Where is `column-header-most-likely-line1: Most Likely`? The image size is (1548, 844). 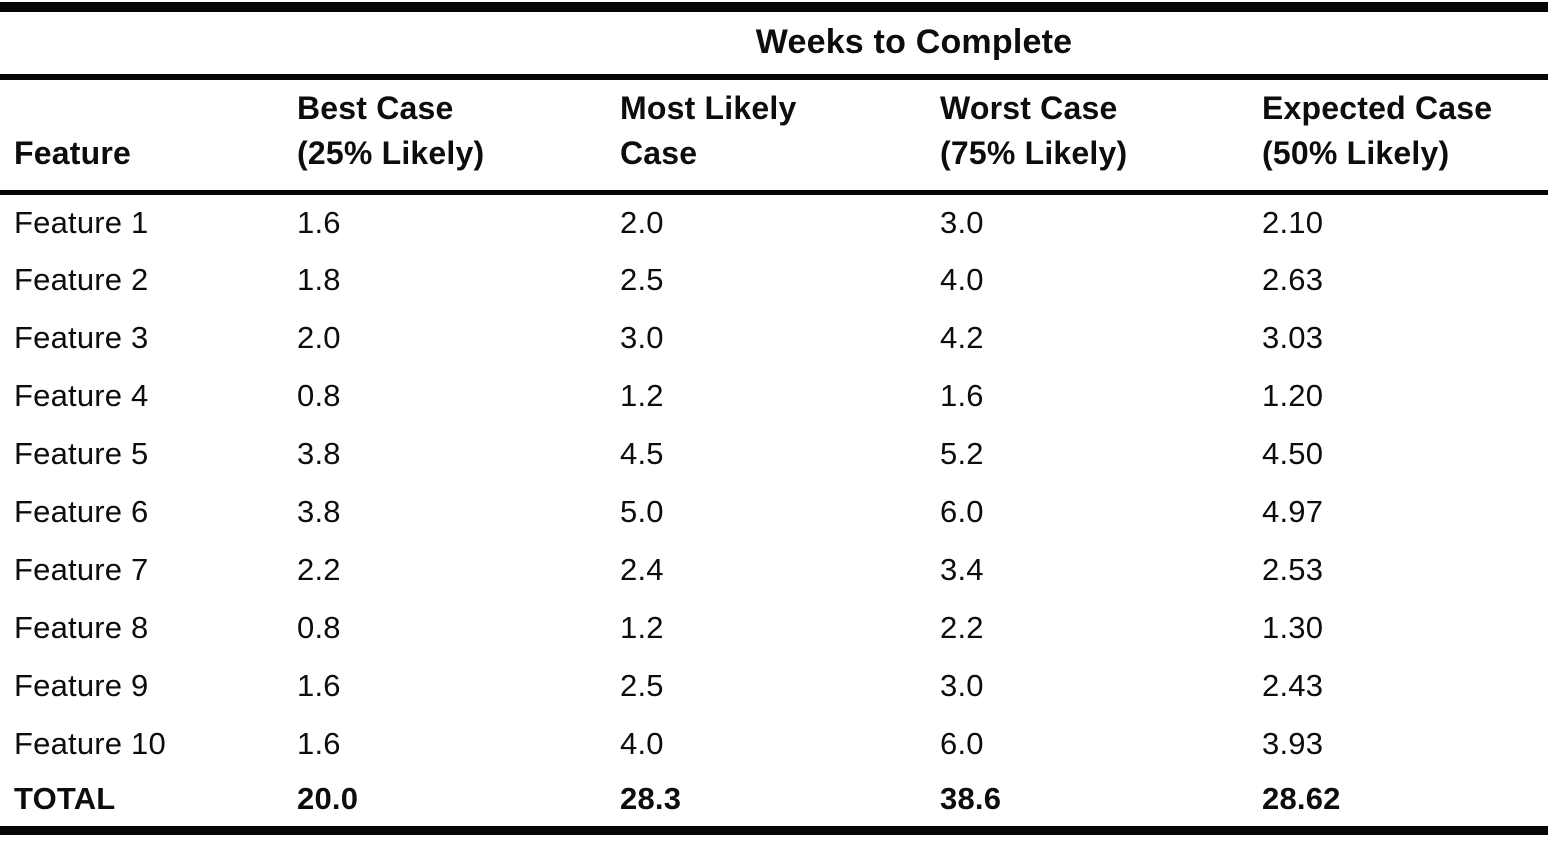
column-header-most-likely-line1: Most Likely is located at coordinates (708, 108).